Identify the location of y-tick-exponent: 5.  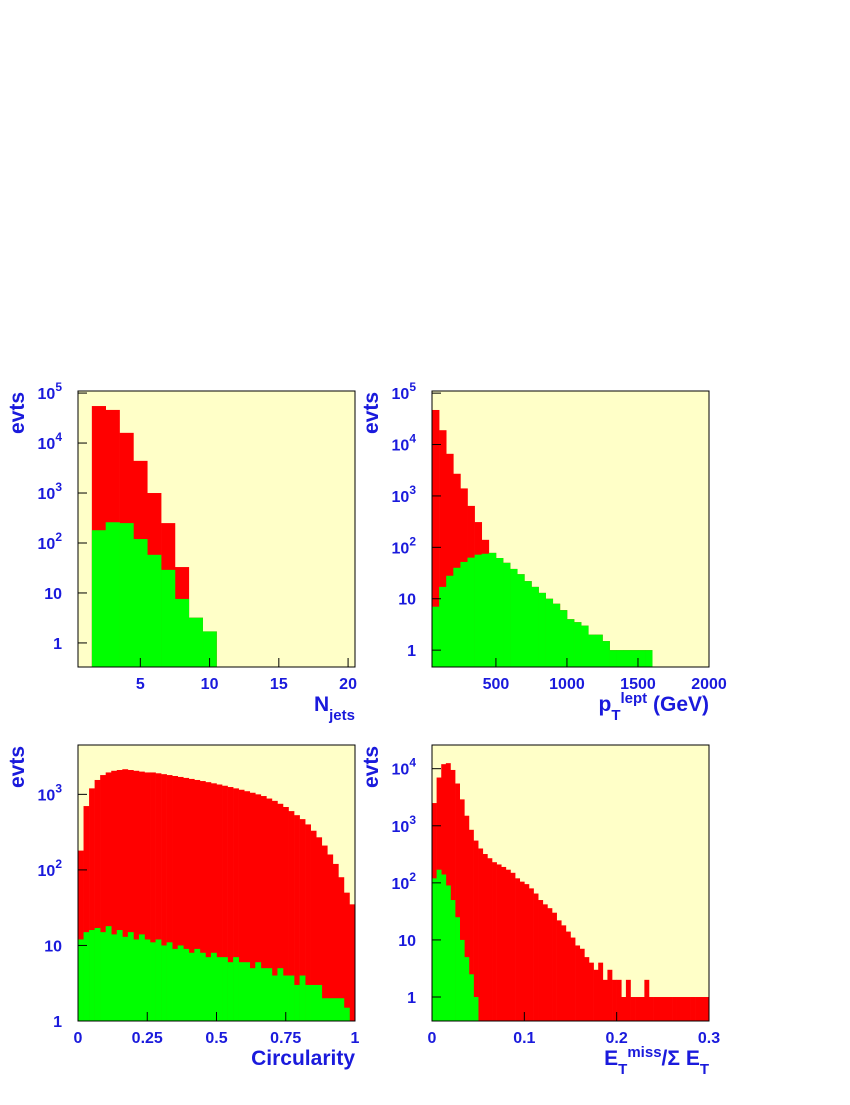
(58, 387).